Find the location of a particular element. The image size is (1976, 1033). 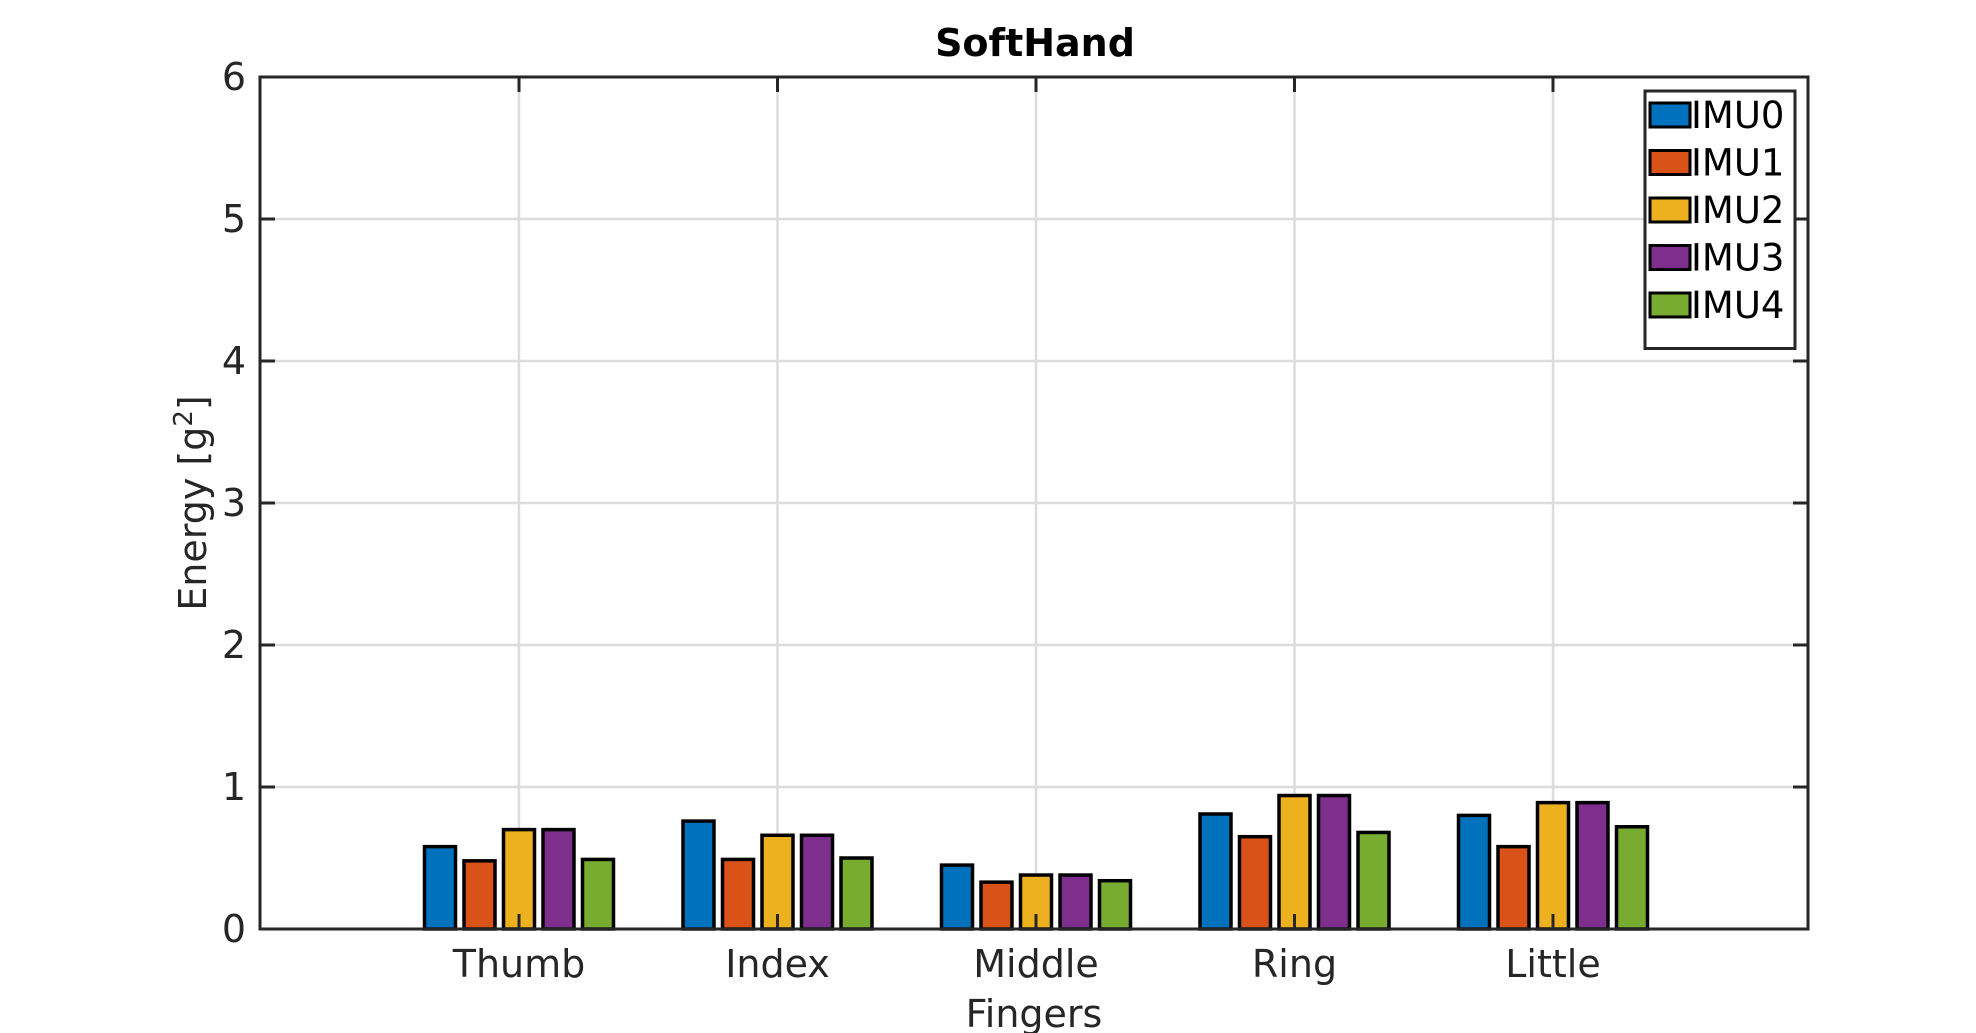

chart-title: SoftHand is located at coordinates (1035, 43).